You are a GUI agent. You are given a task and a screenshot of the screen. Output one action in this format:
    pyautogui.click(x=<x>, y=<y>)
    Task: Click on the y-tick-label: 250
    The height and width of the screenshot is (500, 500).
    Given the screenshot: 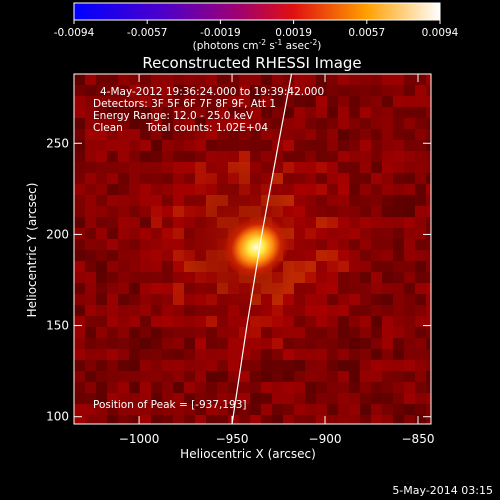 What is the action you would take?
    pyautogui.click(x=57, y=143)
    